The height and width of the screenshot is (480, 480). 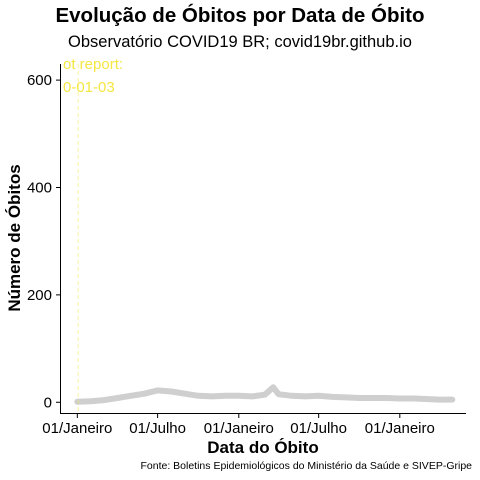 What do you see at coordinates (262, 447) in the screenshot?
I see `x-axis-title: Data do Óbito` at bounding box center [262, 447].